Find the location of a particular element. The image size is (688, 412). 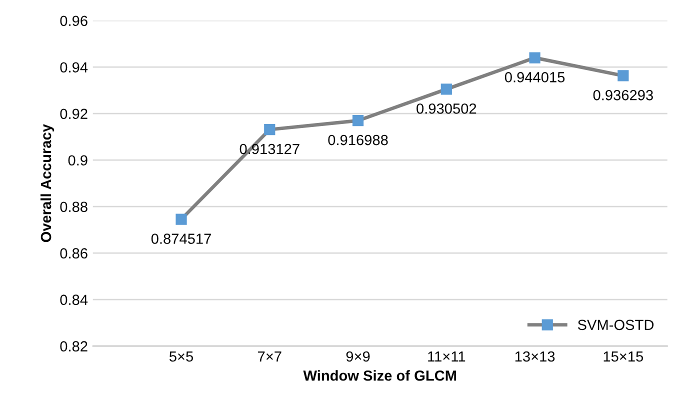

y-tick-label: 0.88 is located at coordinates (74, 207).